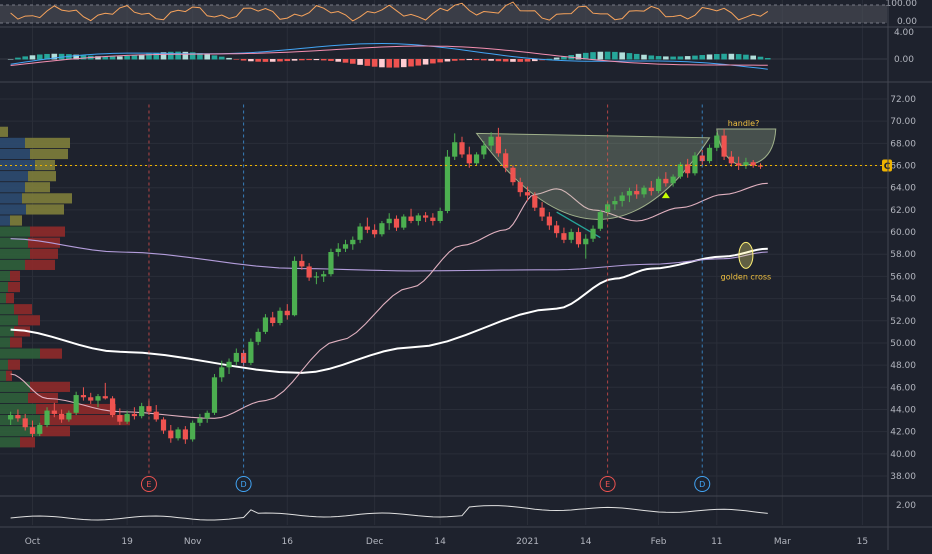 Image resolution: width=932 pixels, height=554 pixels. Describe the element at coordinates (665, 195) in the screenshot. I see `signal-triangle-icon` at that location.